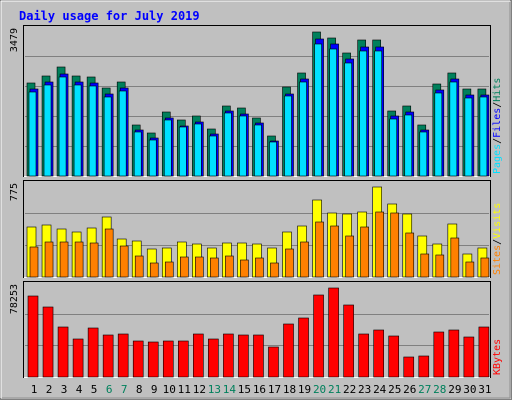 The height and width of the screenshot is (400, 512). What do you see at coordinates (334, 389) in the screenshot?
I see `x-tick-label: 21` at bounding box center [334, 389].